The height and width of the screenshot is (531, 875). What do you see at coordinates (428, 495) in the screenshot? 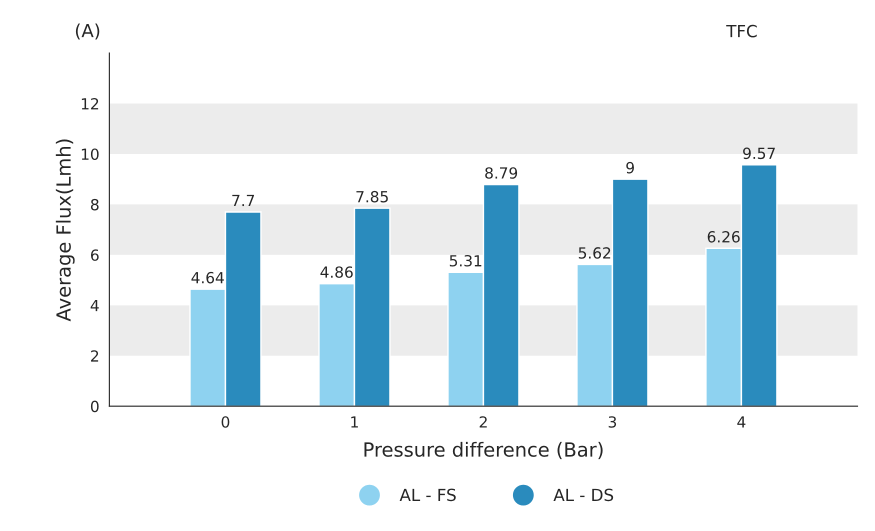
I see `legend-label: AL - FS` at bounding box center [428, 495].